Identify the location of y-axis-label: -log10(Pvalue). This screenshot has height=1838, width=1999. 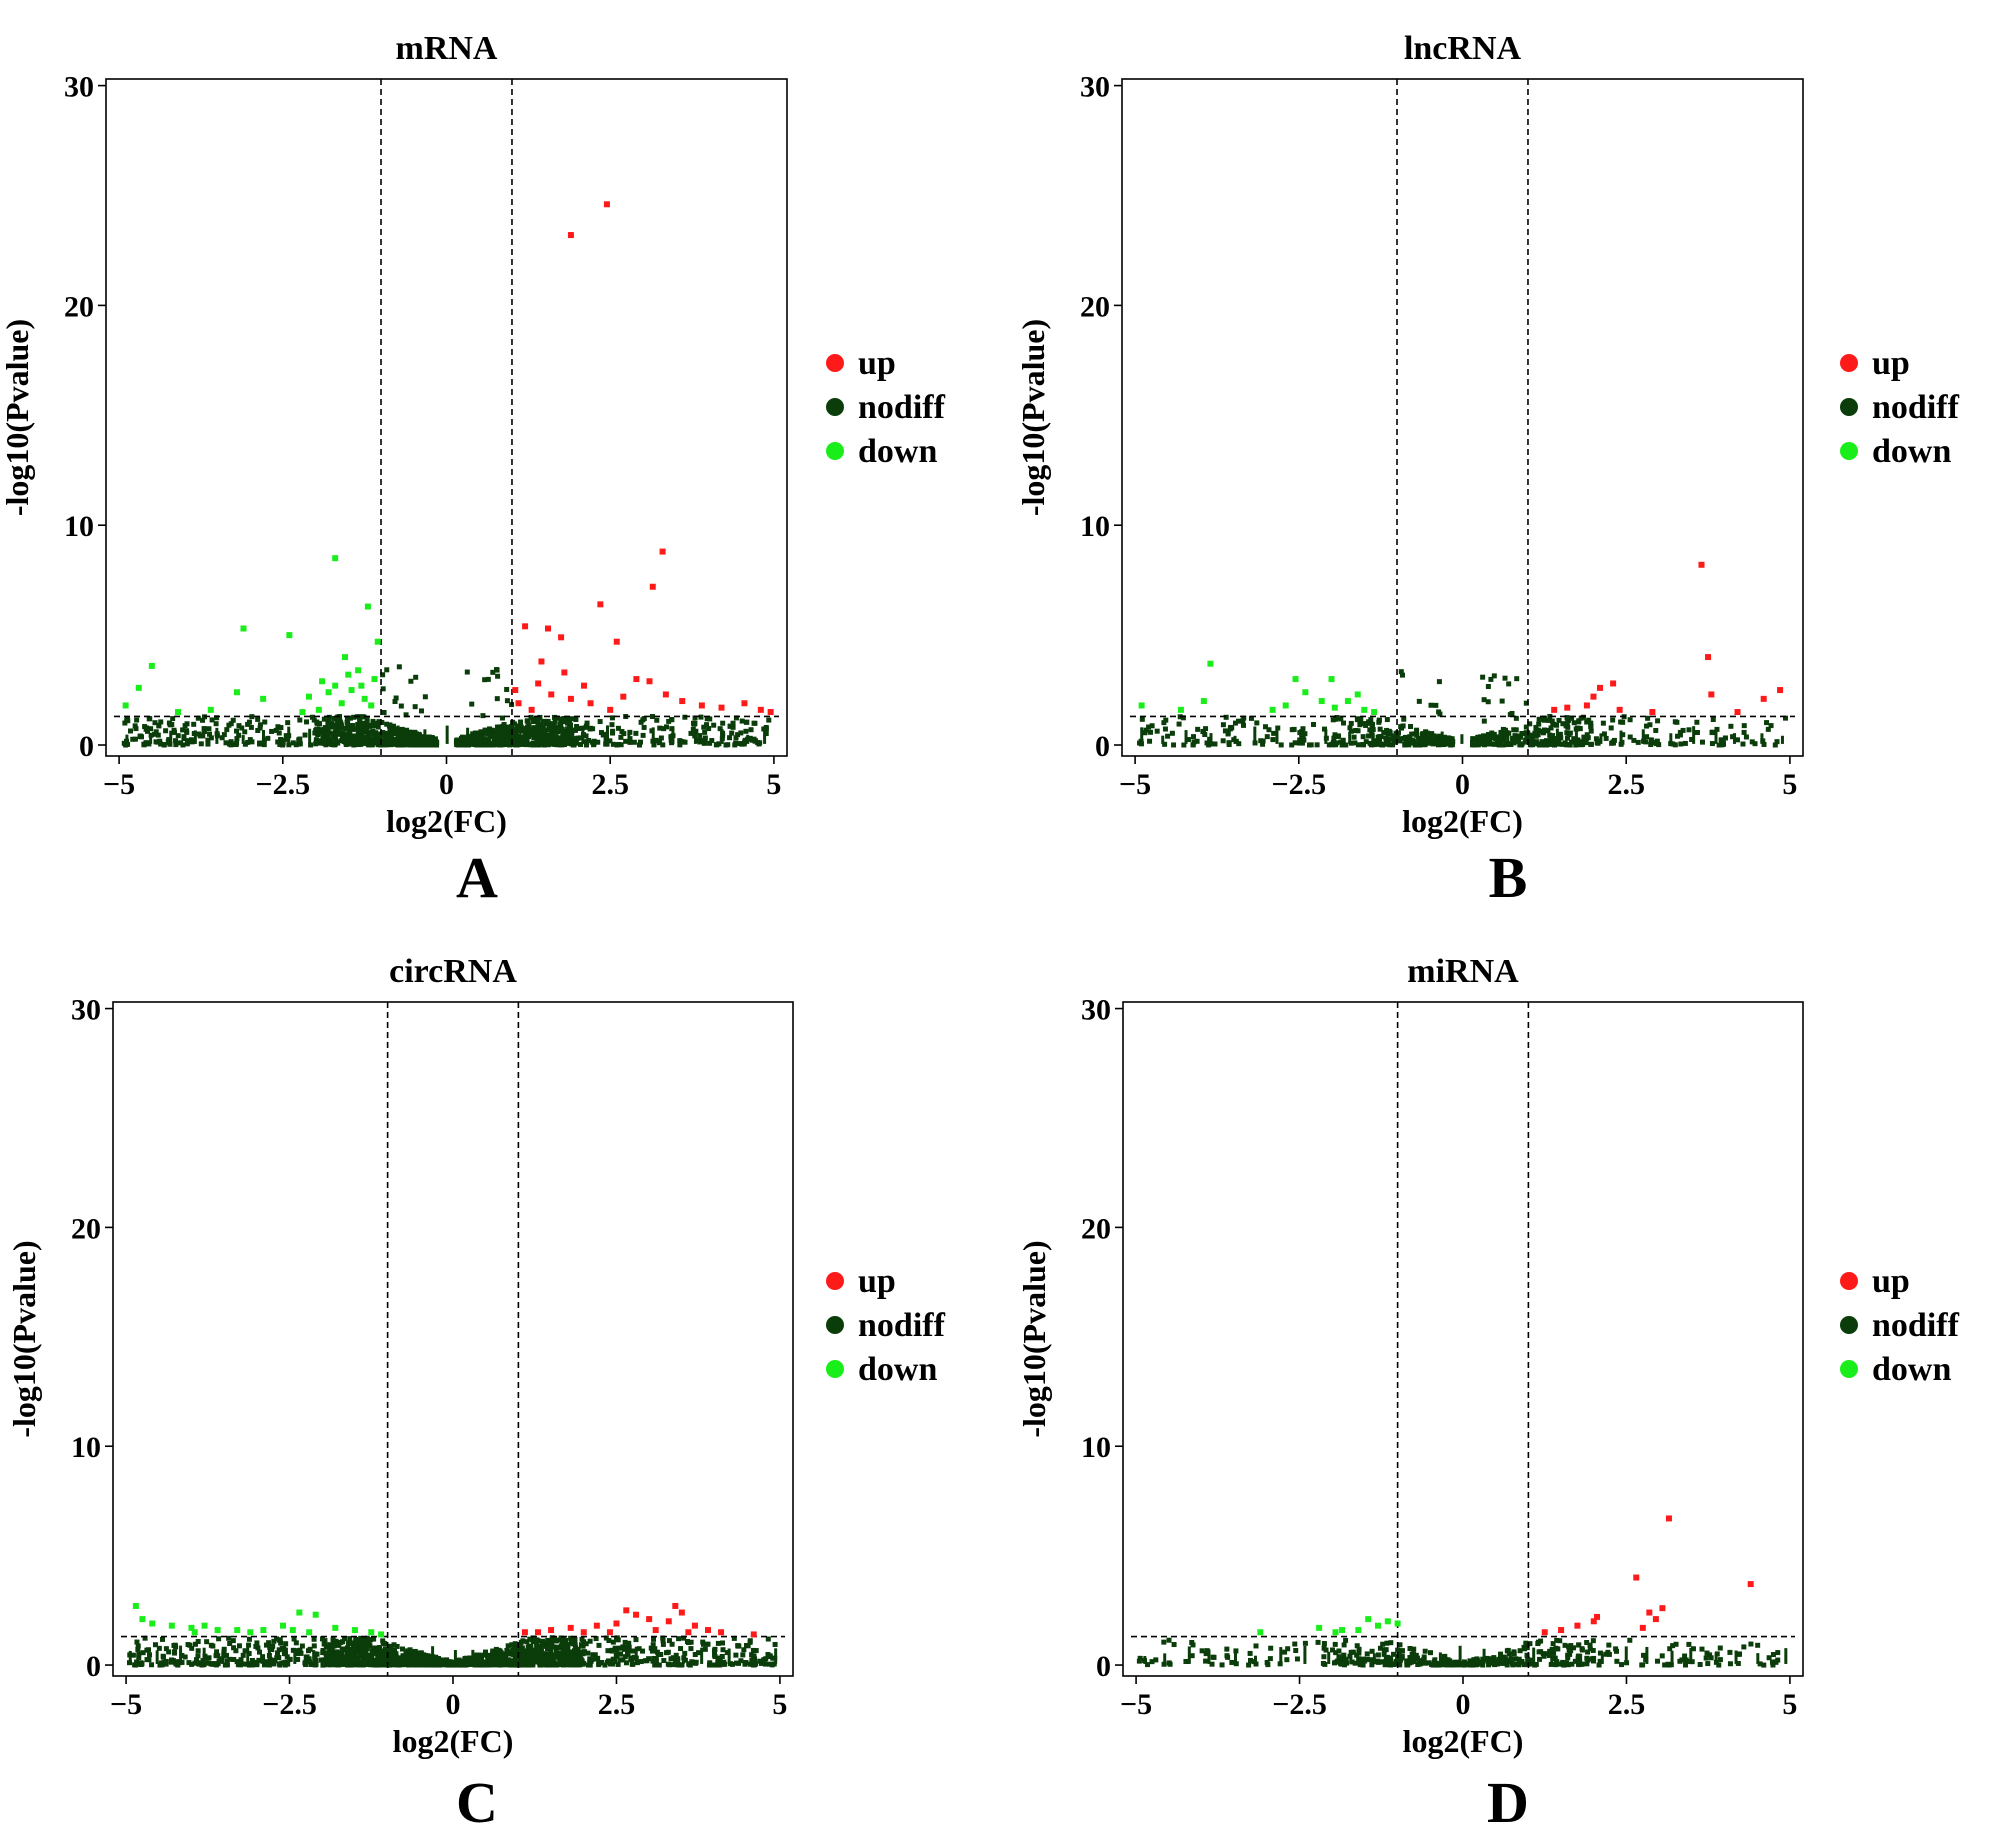
(1033, 417).